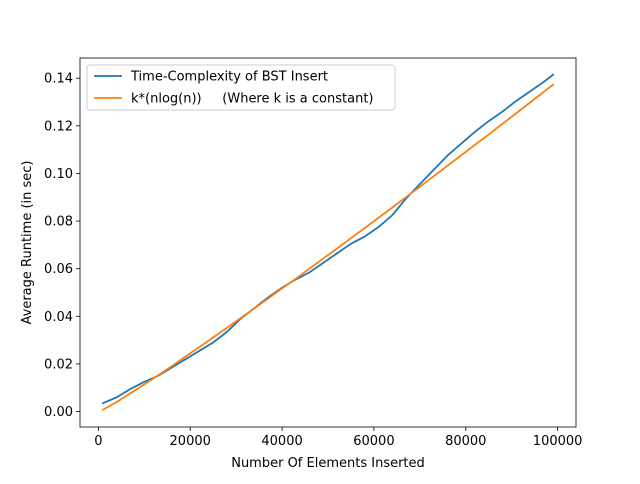  What do you see at coordinates (58, 412) in the screenshot?
I see `y-tick-label: 0.00` at bounding box center [58, 412].